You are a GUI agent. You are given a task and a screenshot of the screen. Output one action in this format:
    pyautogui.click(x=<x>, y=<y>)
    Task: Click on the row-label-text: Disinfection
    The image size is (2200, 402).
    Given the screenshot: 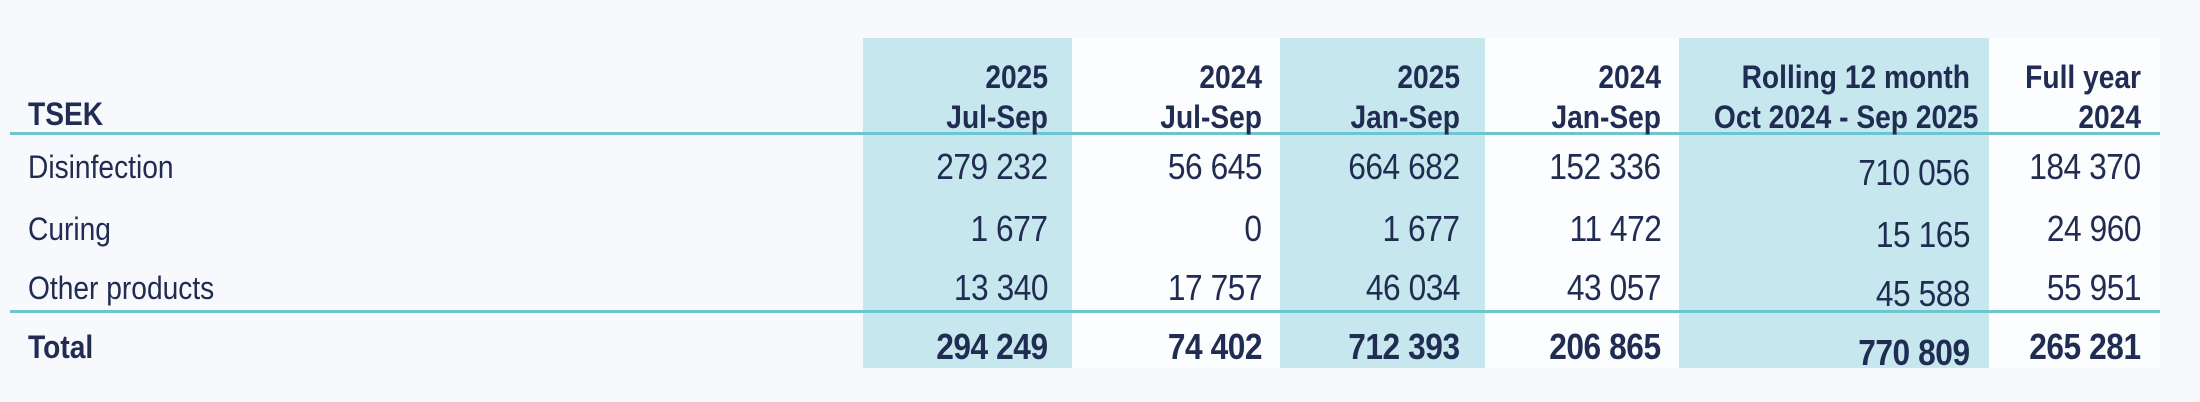 What is the action you would take?
    pyautogui.click(x=101, y=167)
    